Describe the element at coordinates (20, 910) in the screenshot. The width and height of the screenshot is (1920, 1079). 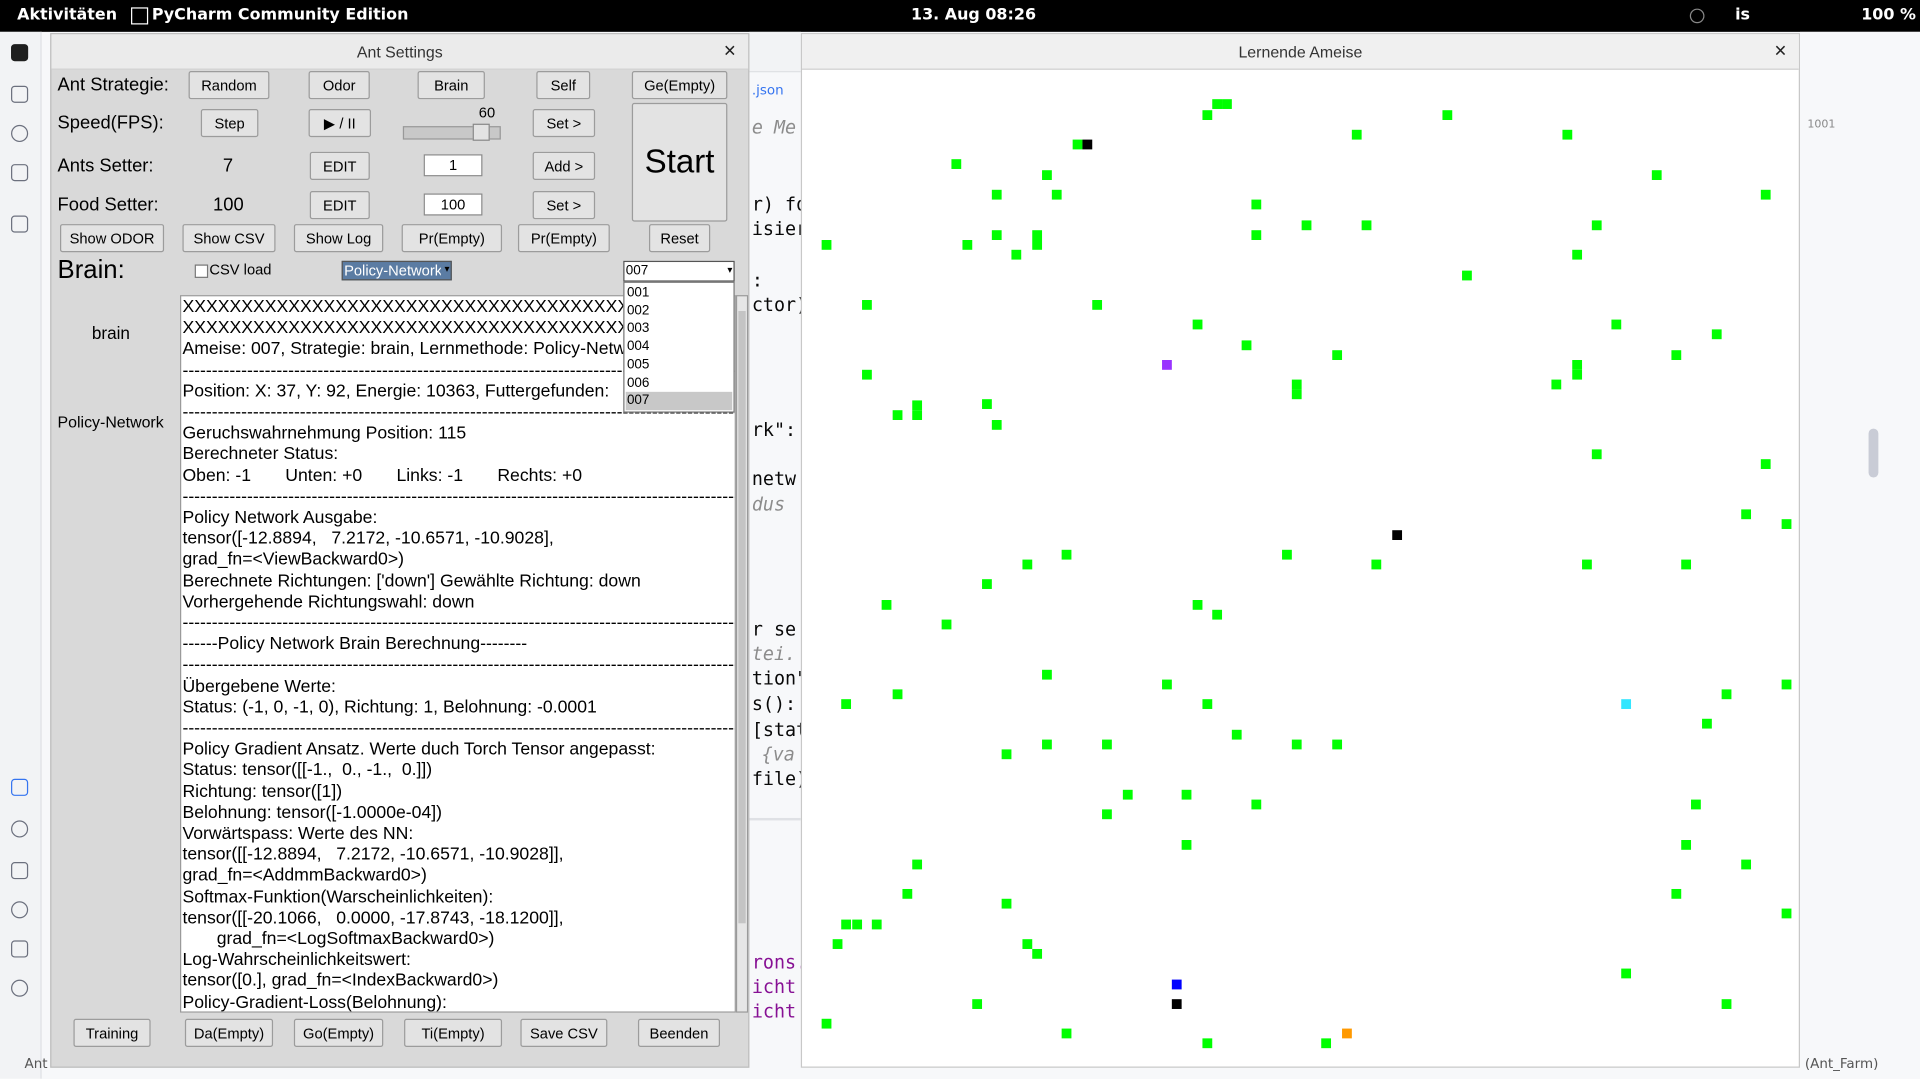
I see `services-icon` at that location.